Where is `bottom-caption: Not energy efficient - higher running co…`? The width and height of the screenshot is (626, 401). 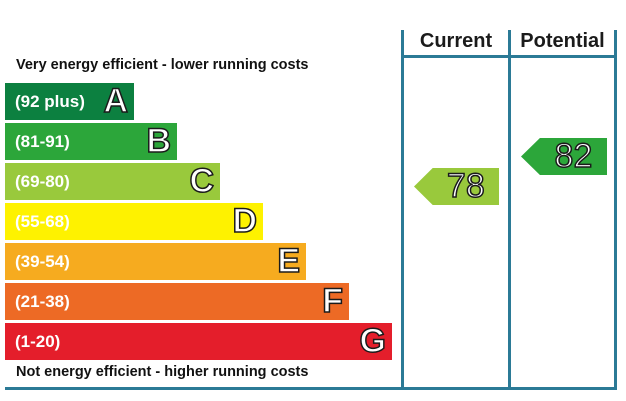
bottom-caption: Not energy efficient - higher running co… is located at coordinates (162, 372).